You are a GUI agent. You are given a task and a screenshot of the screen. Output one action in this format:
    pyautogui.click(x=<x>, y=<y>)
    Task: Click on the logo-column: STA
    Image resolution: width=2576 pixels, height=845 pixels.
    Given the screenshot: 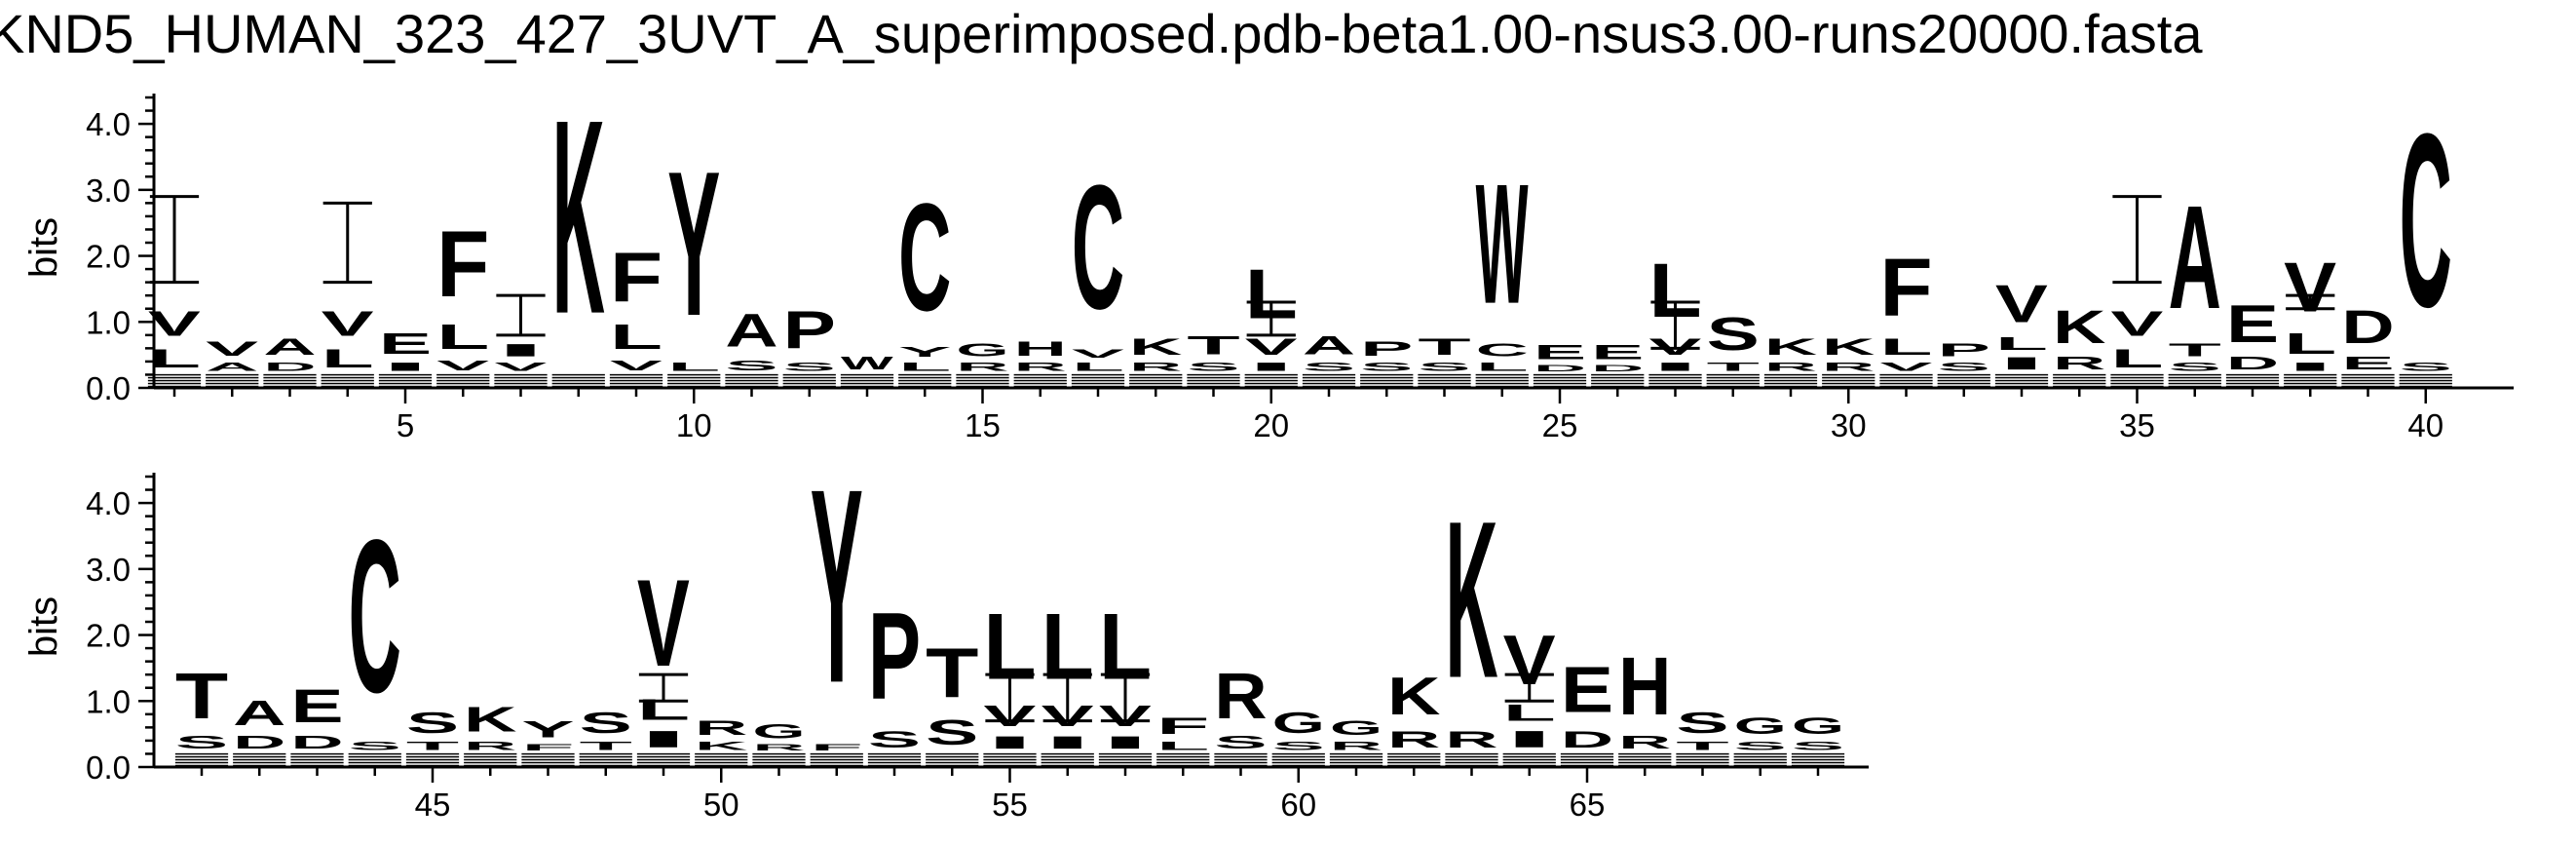 What is the action you would take?
    pyautogui.click(x=2194, y=282)
    